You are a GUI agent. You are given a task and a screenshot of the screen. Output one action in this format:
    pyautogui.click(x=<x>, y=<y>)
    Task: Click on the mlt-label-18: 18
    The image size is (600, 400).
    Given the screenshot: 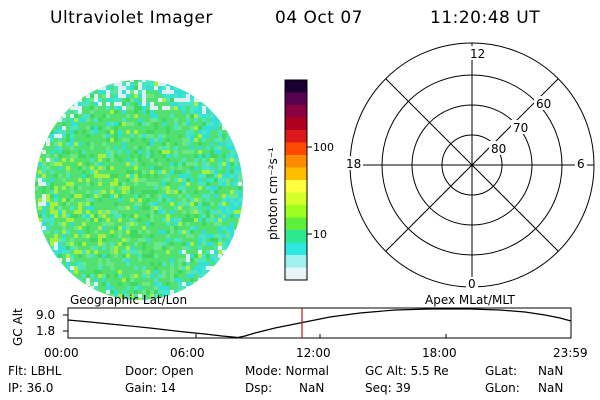 What is the action you would take?
    pyautogui.click(x=353, y=164)
    